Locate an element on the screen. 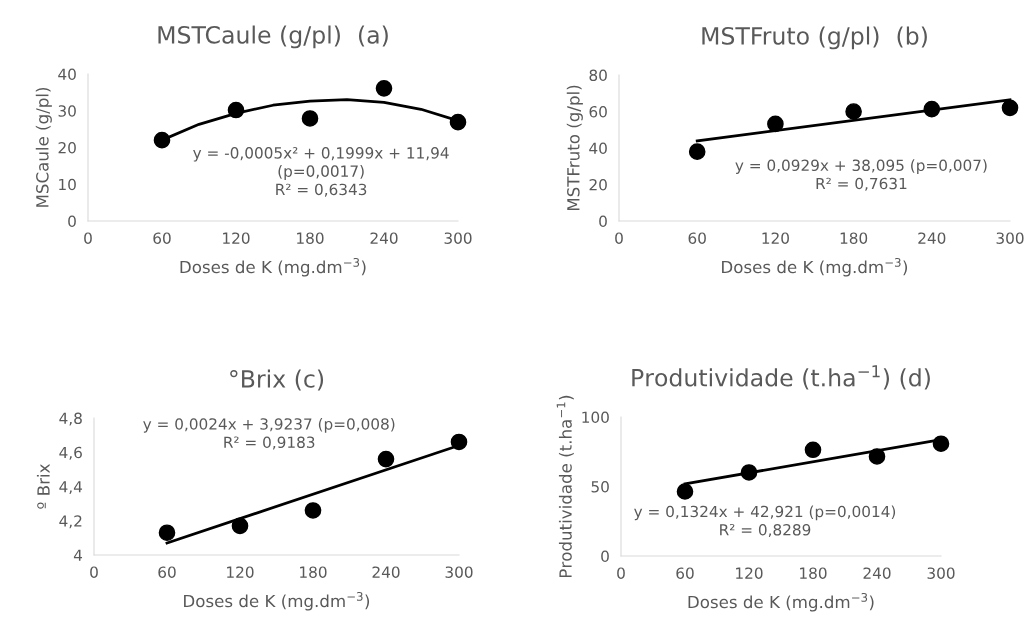 The width and height of the screenshot is (1028, 630). y-axis-title: MSTFruto (g/pl) is located at coordinates (574, 148).